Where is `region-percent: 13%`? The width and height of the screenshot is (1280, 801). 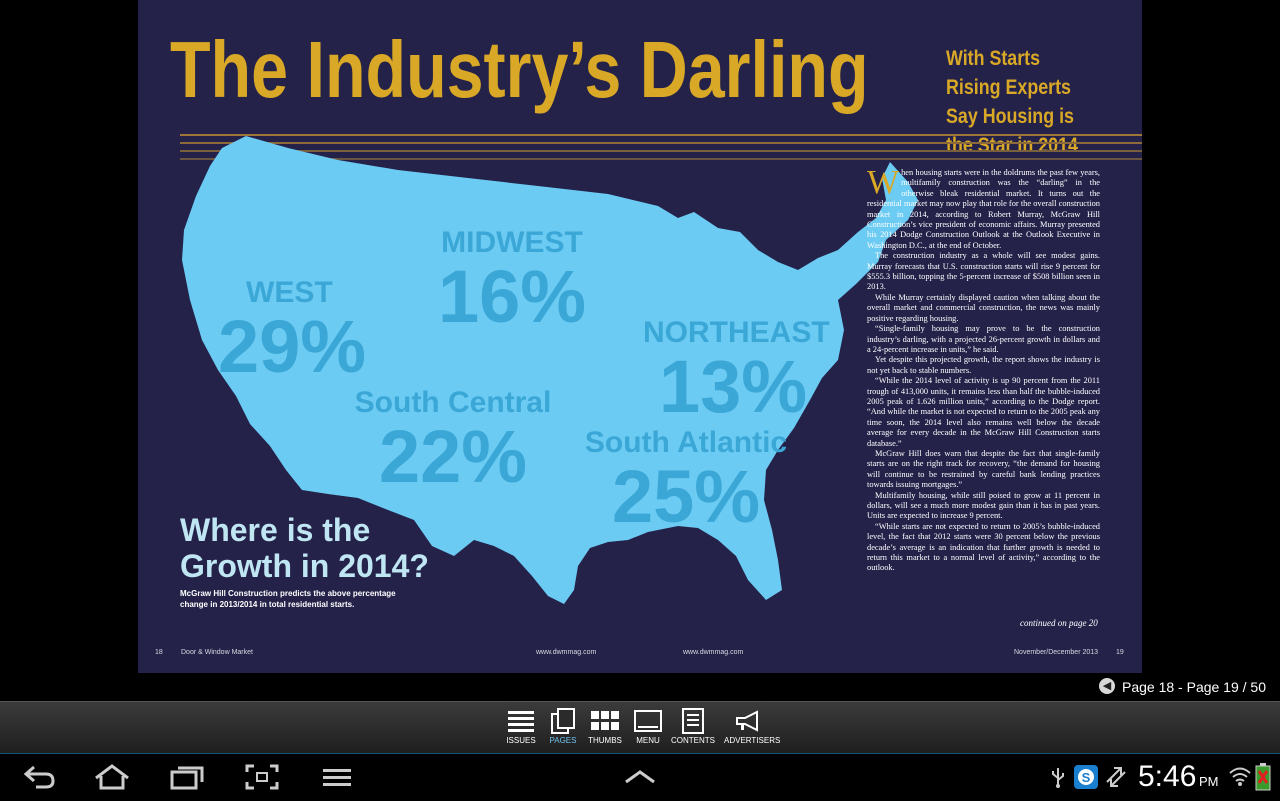 region-percent: 13% is located at coordinates (733, 386).